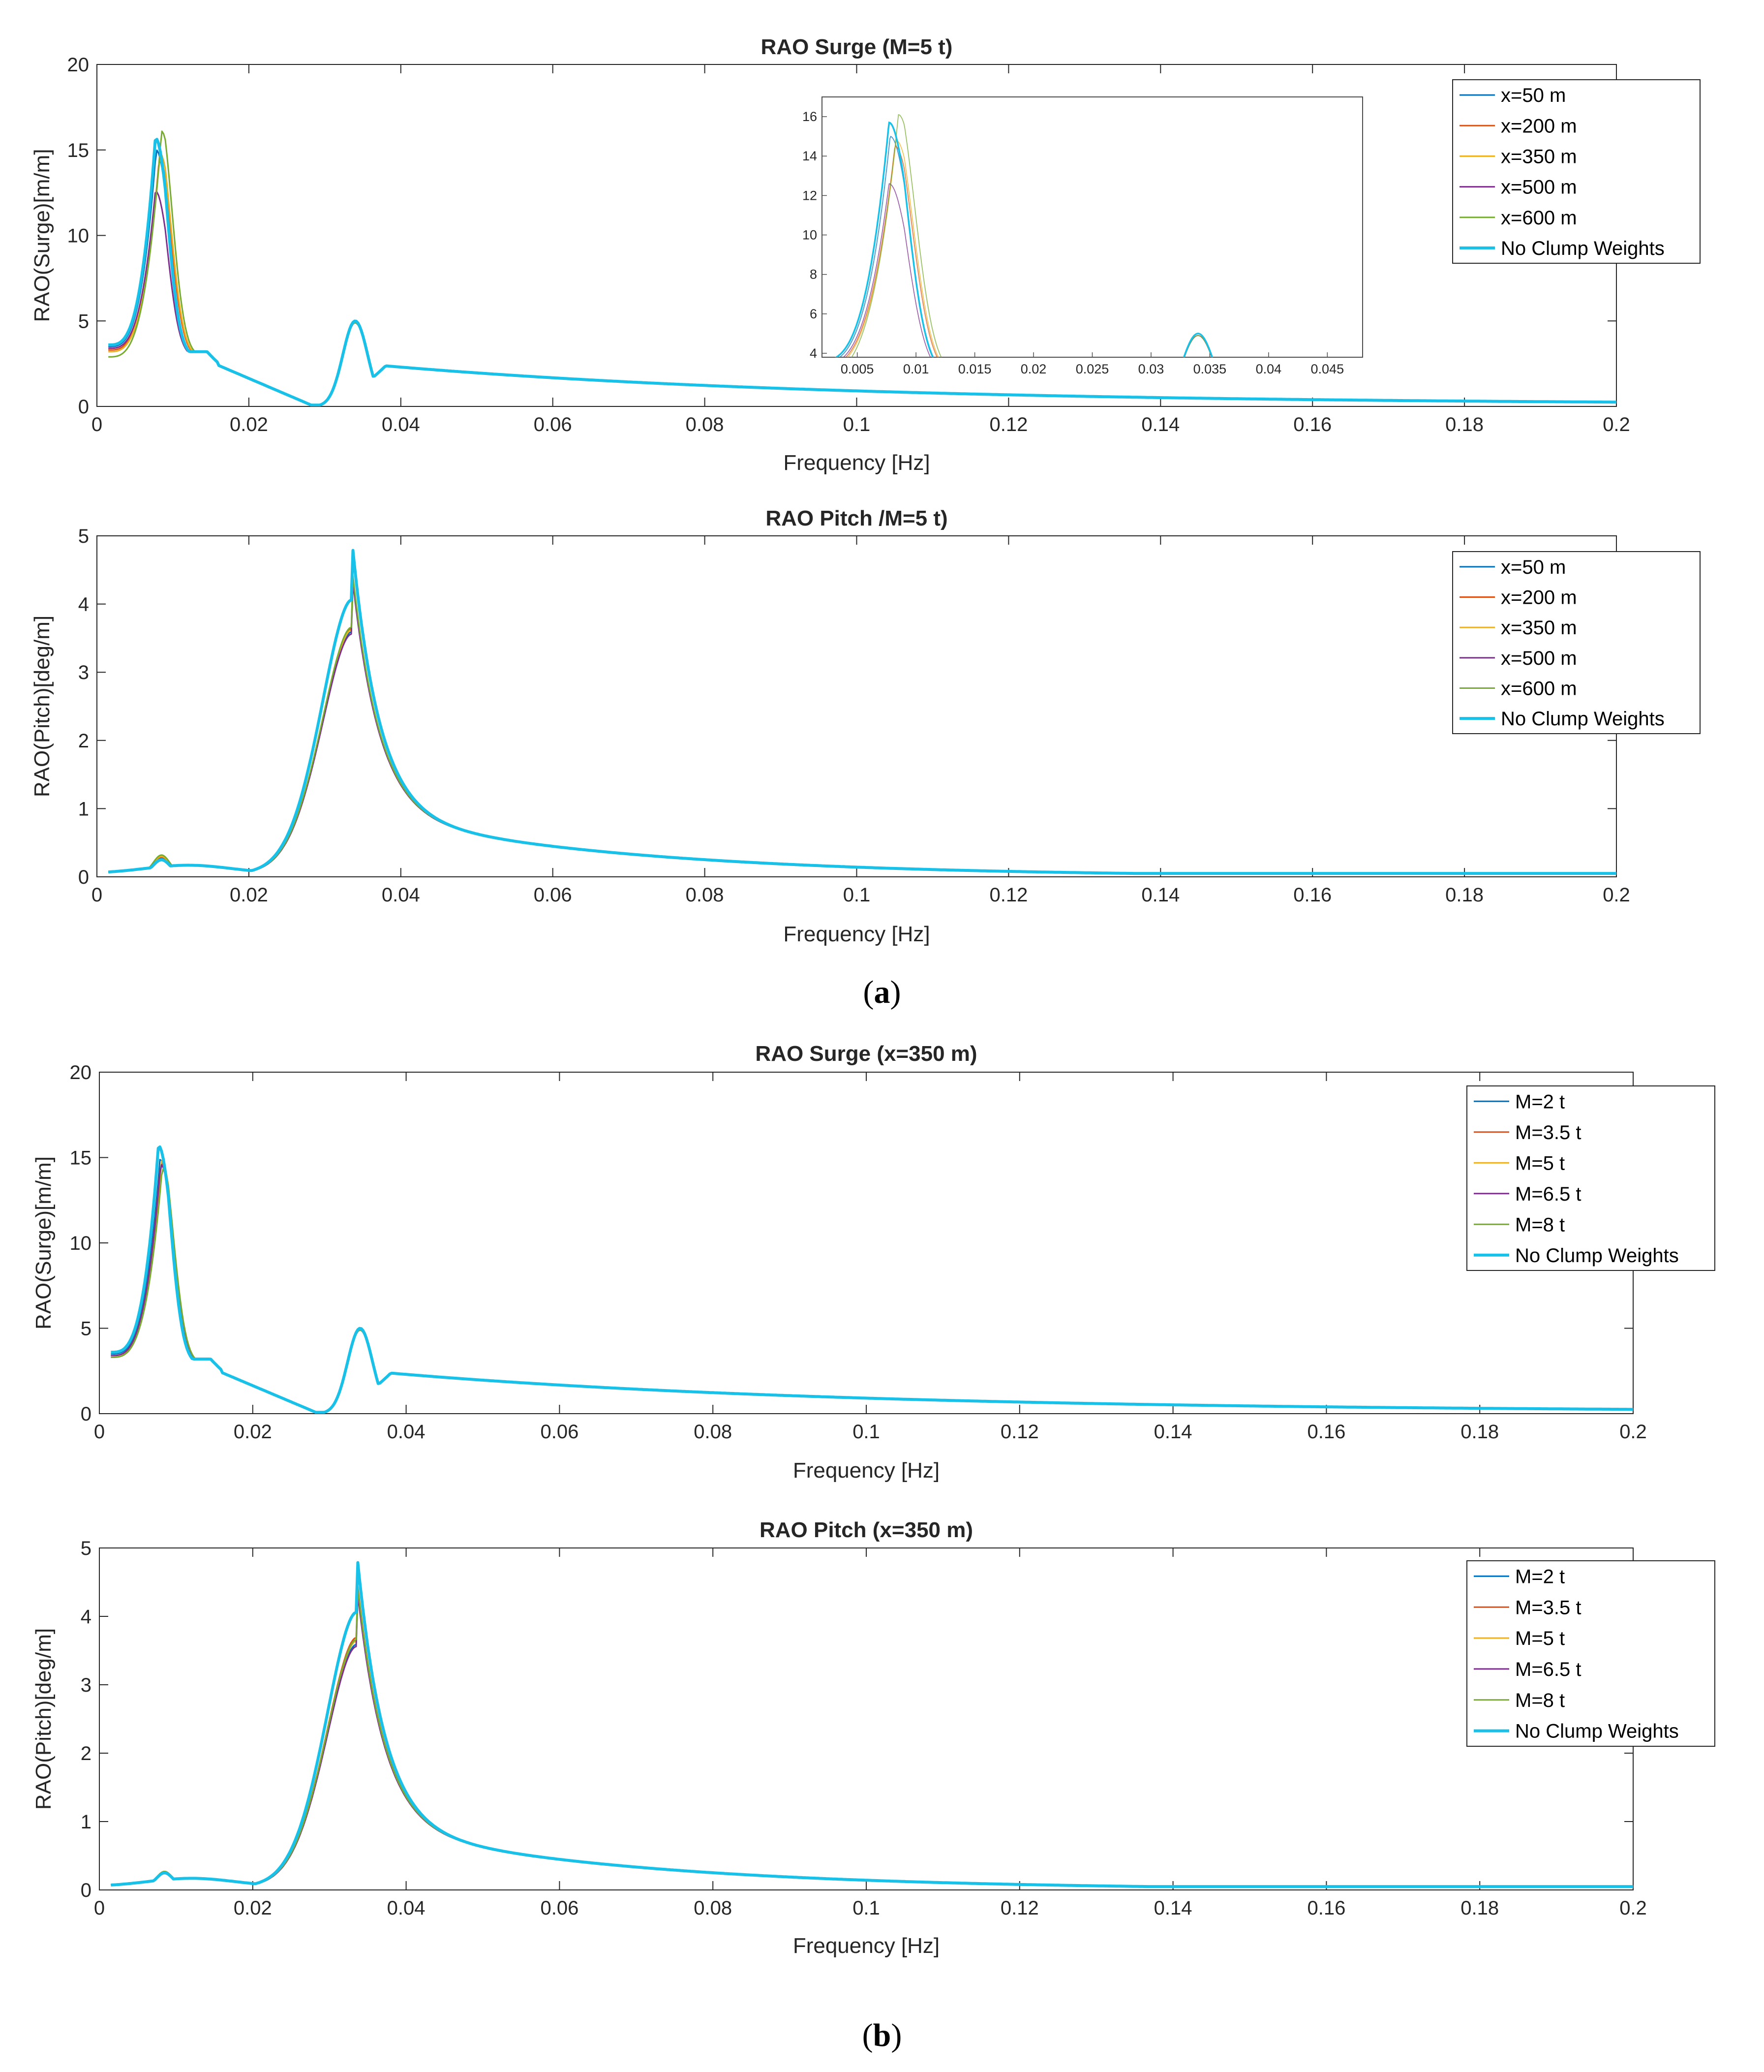 This screenshot has width=1764, height=2072. I want to click on surge-m5-inset-xtick-label: 0.01, so click(916, 369).